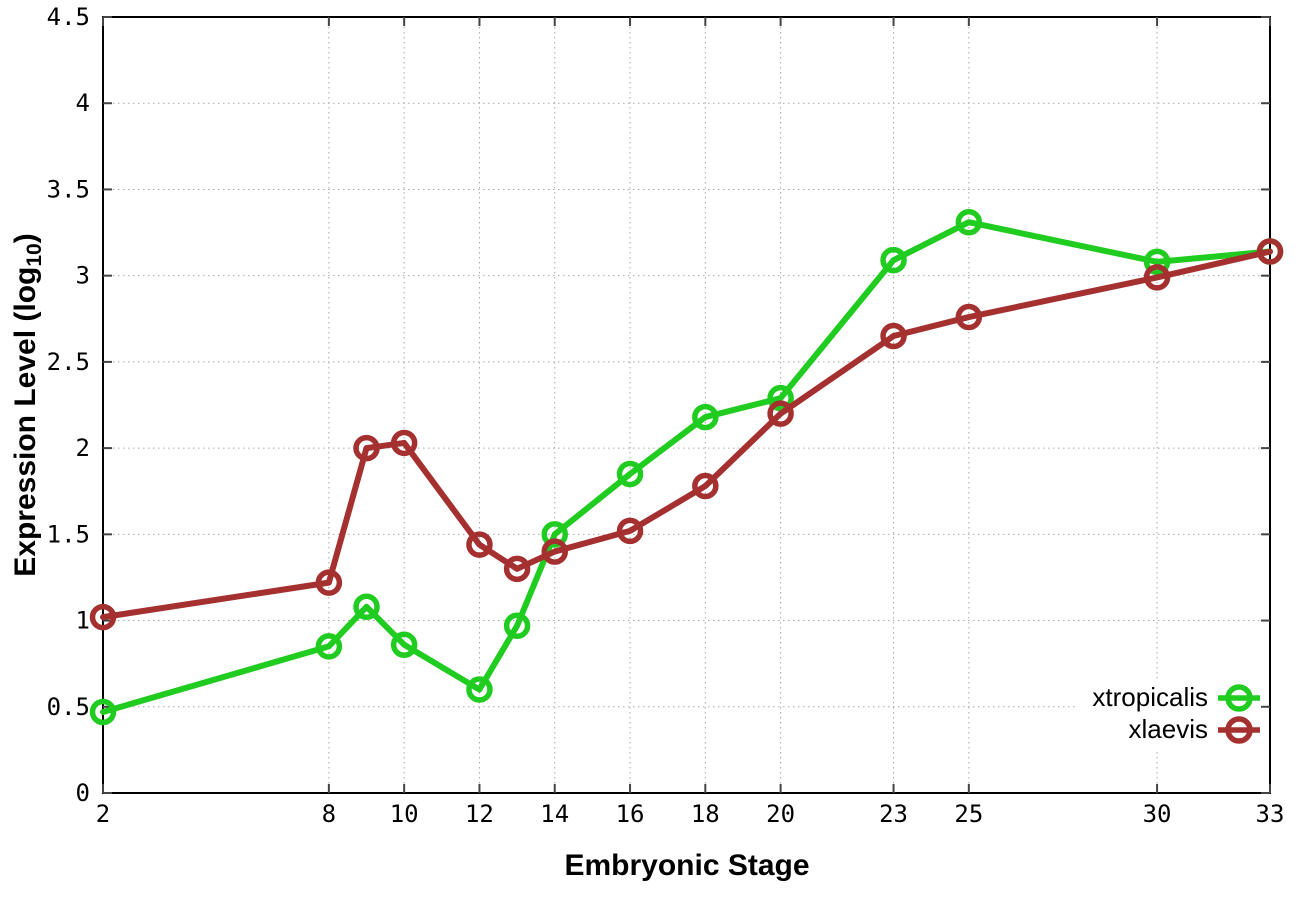 The image size is (1296, 907). Describe the element at coordinates (68, 707) in the screenshot. I see `y-tick-label: 0.5` at that location.